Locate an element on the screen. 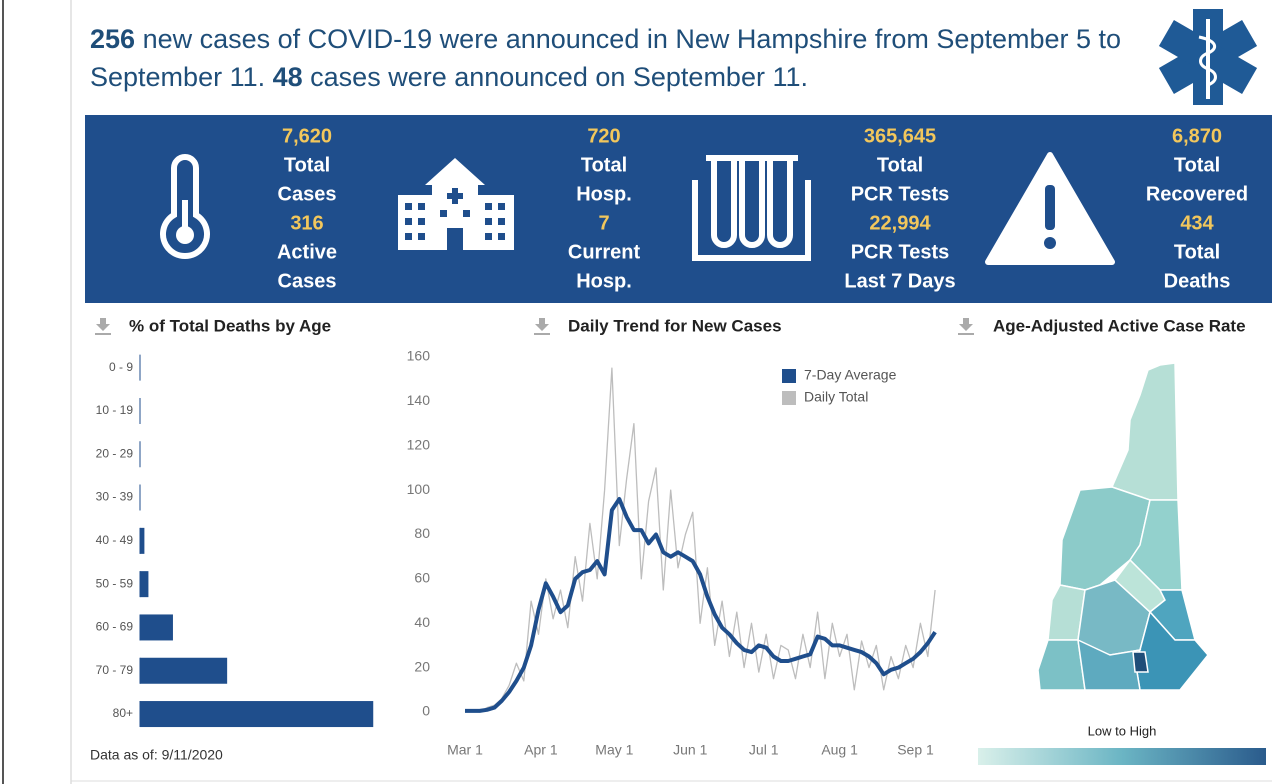 The image size is (1272, 784). stat-value: 720 is located at coordinates (603, 136).